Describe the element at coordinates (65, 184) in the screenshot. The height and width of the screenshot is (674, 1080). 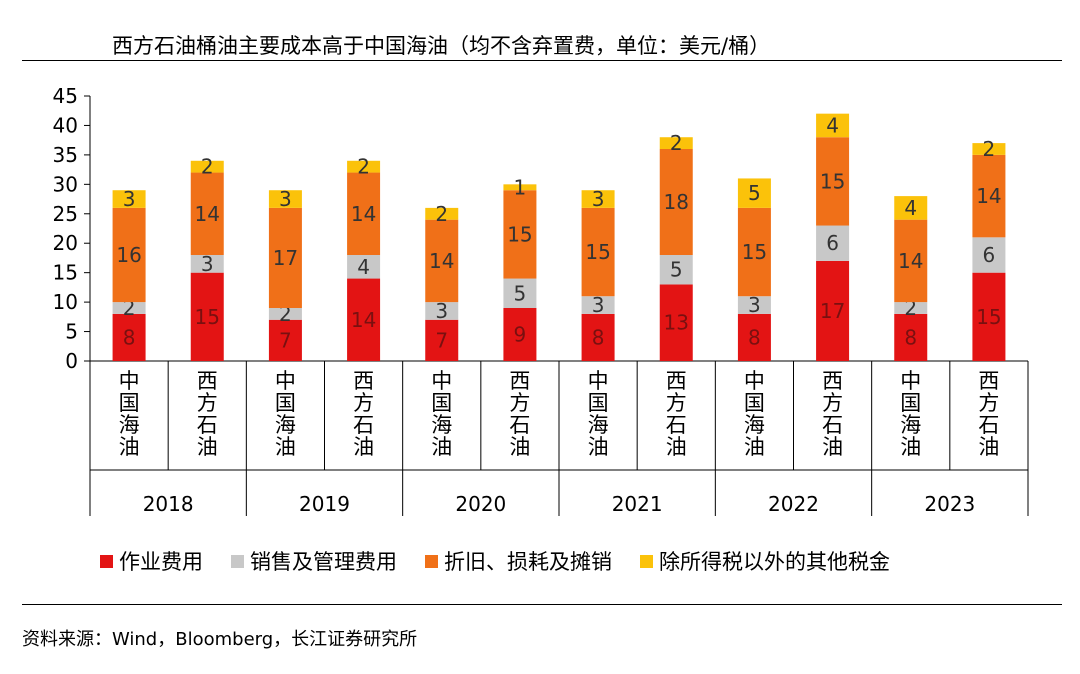
I see `y-tick-label: 30` at that location.